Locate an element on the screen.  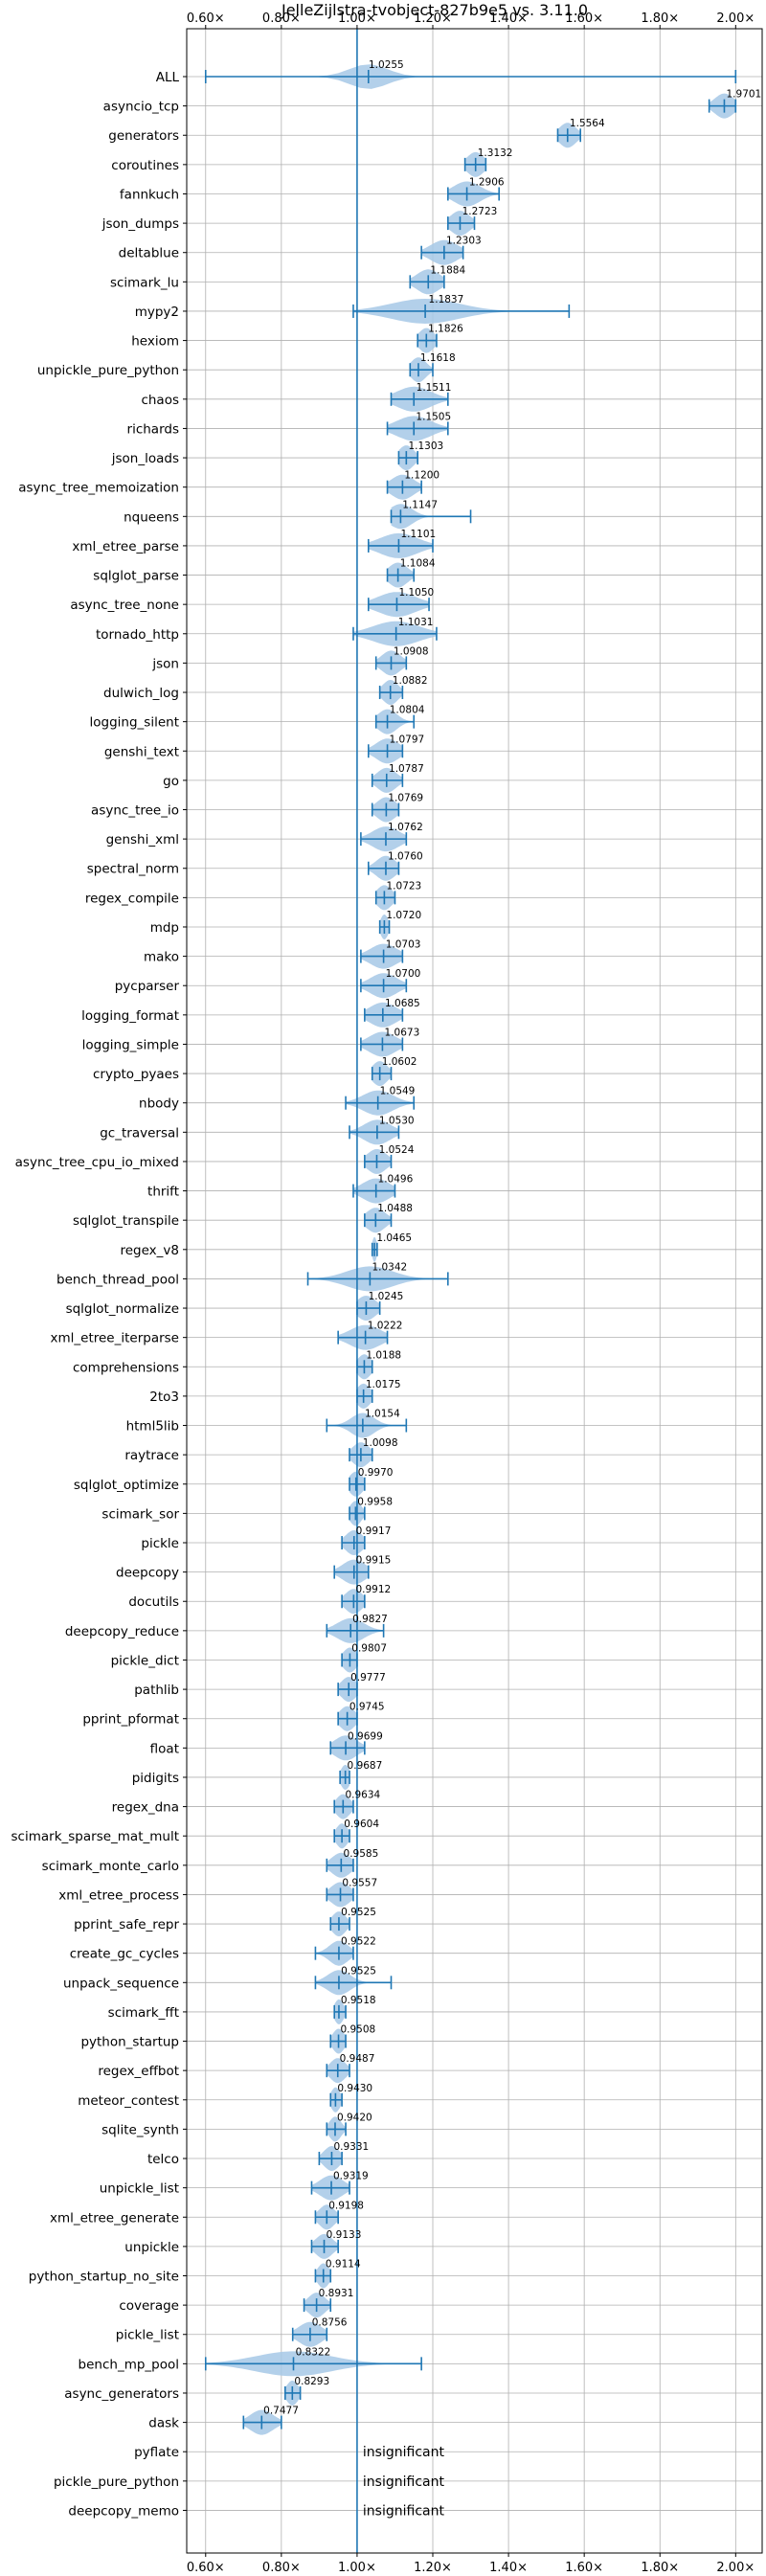
value-label: 1.0222 is located at coordinates (386, 1326).